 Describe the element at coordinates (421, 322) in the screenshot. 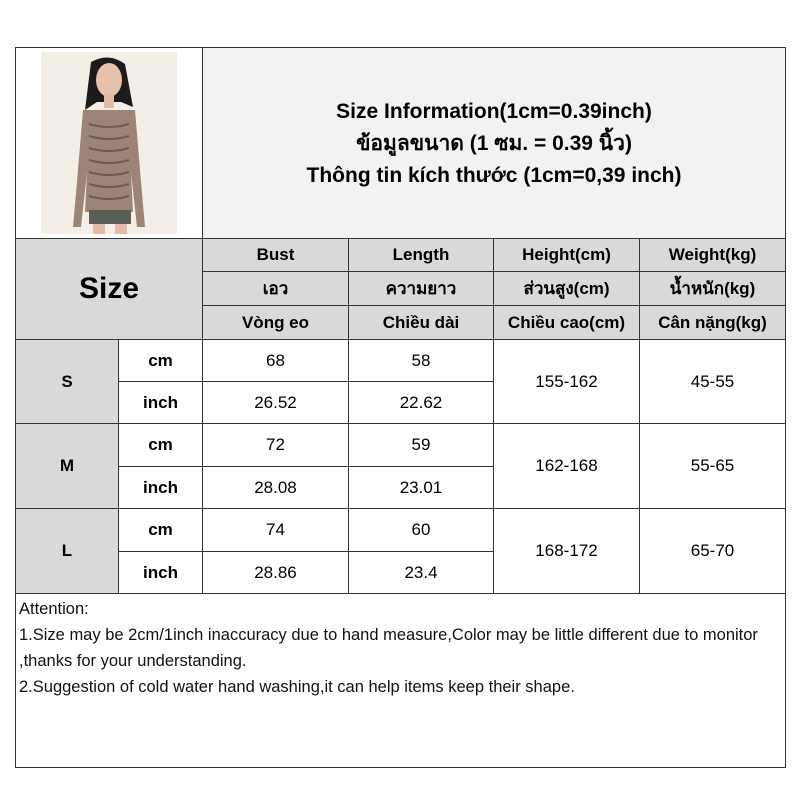

I see `header-length-vi: Chiều dài` at that location.